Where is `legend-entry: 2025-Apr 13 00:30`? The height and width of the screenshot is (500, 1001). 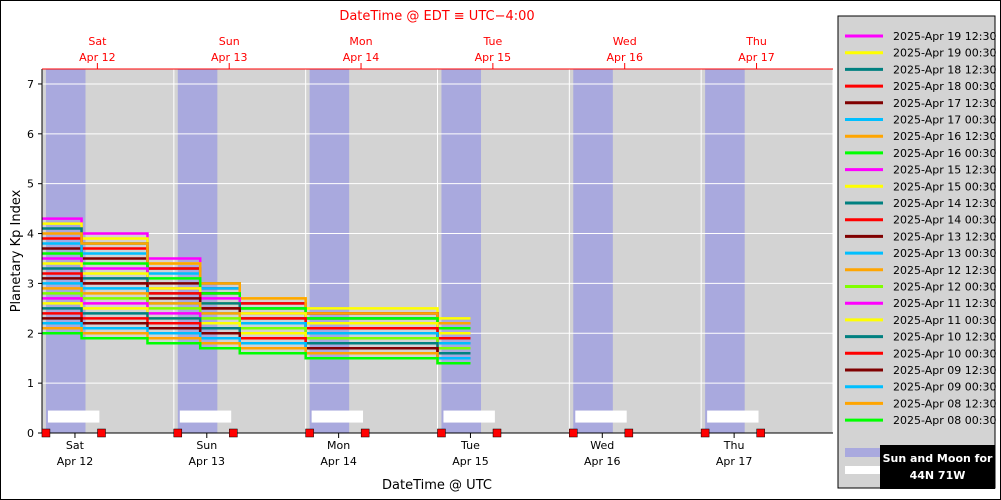
legend-entry: 2025-Apr 13 00:30 is located at coordinates (944, 253).